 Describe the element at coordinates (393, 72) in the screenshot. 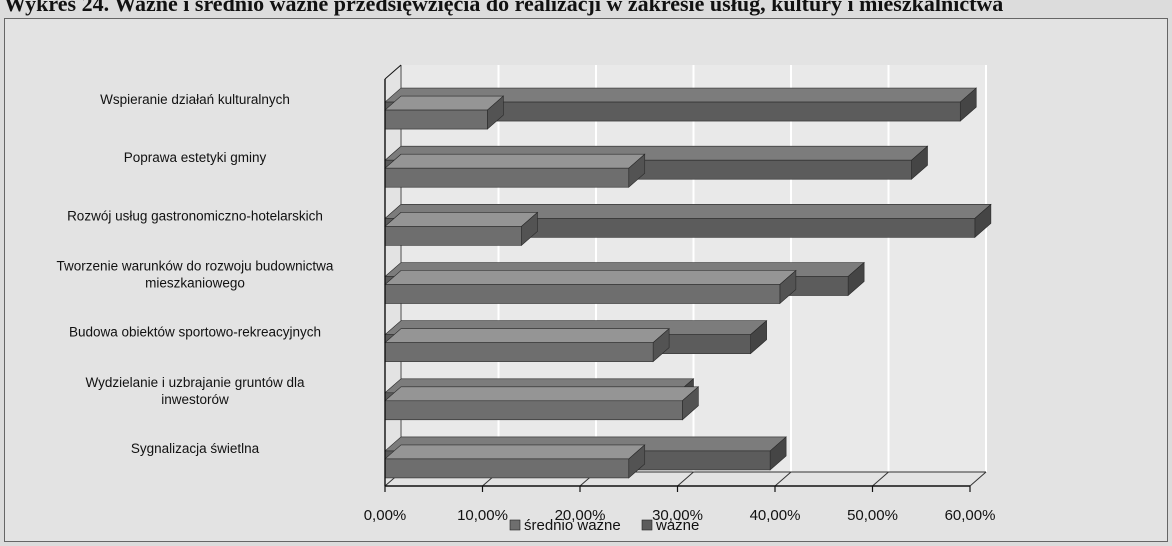

I see `axis-corner` at that location.